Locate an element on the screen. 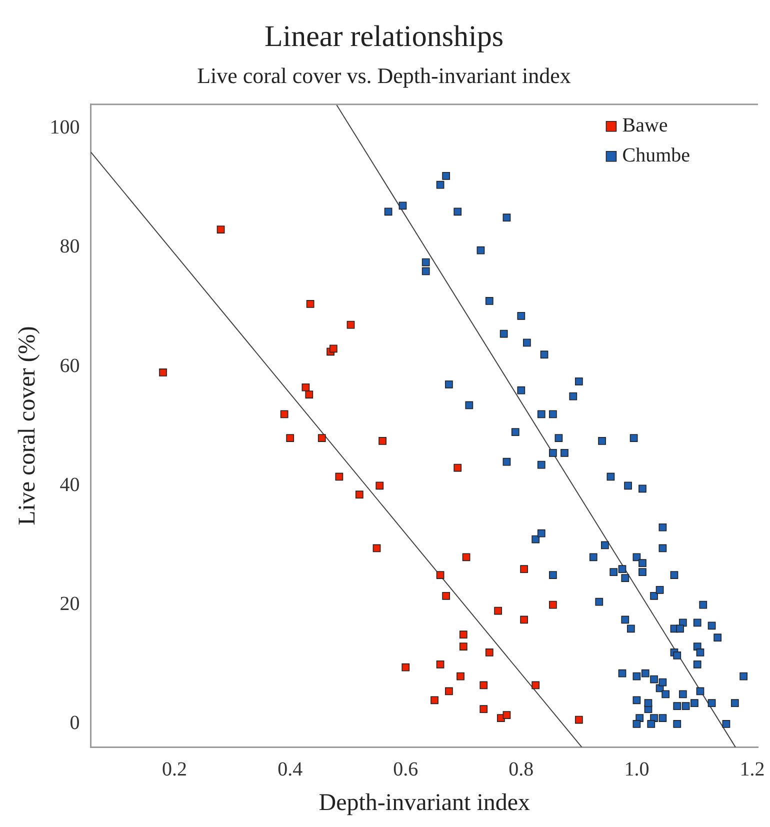 Image resolution: width=770 pixels, height=827 pixels. x-tick-label: 0.4 is located at coordinates (290, 769).